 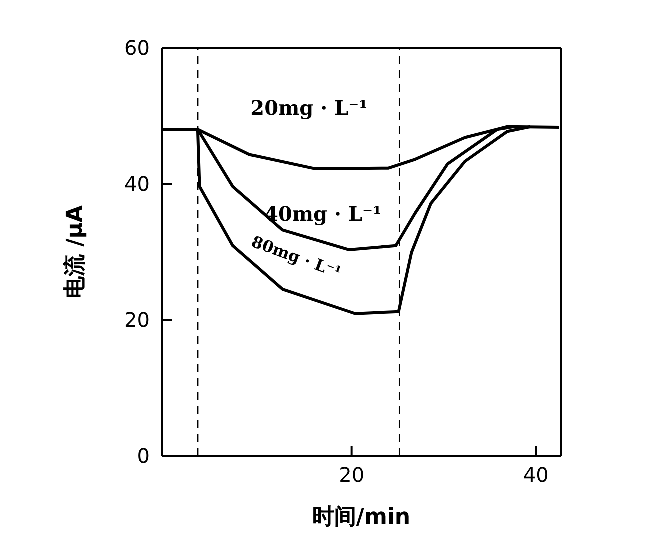 I want to click on y-tick-label: 60, so click(x=137, y=48).